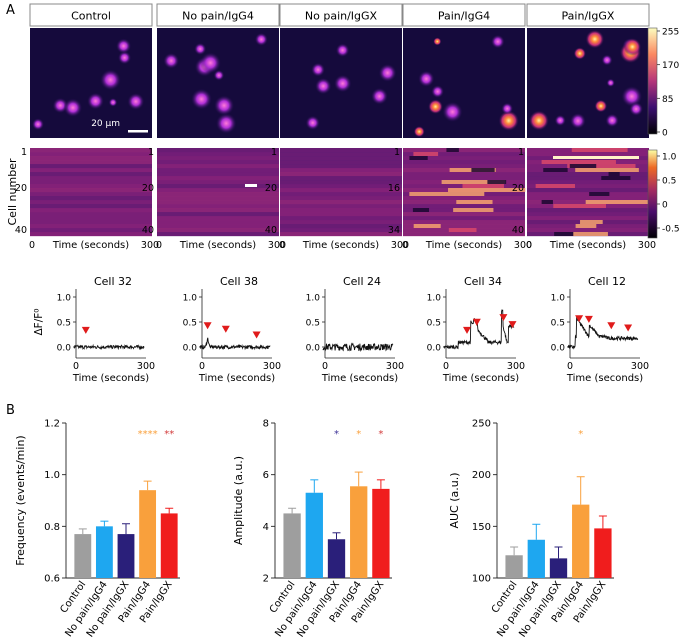 The height and width of the screenshot is (638, 680). I want to click on heatmap-x-label: Time (seconds), so click(463, 245).